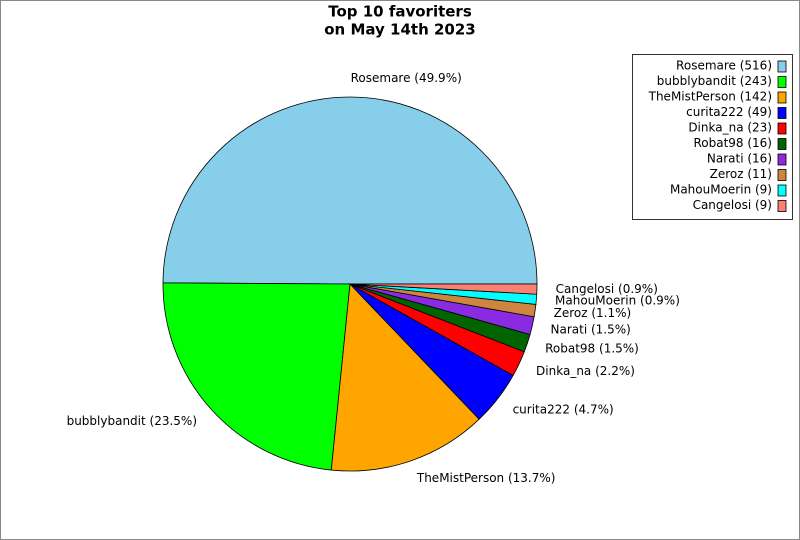 The image size is (800, 540). Describe the element at coordinates (585, 371) in the screenshot. I see `pie-label: Dinka_na (2.2%)` at that location.